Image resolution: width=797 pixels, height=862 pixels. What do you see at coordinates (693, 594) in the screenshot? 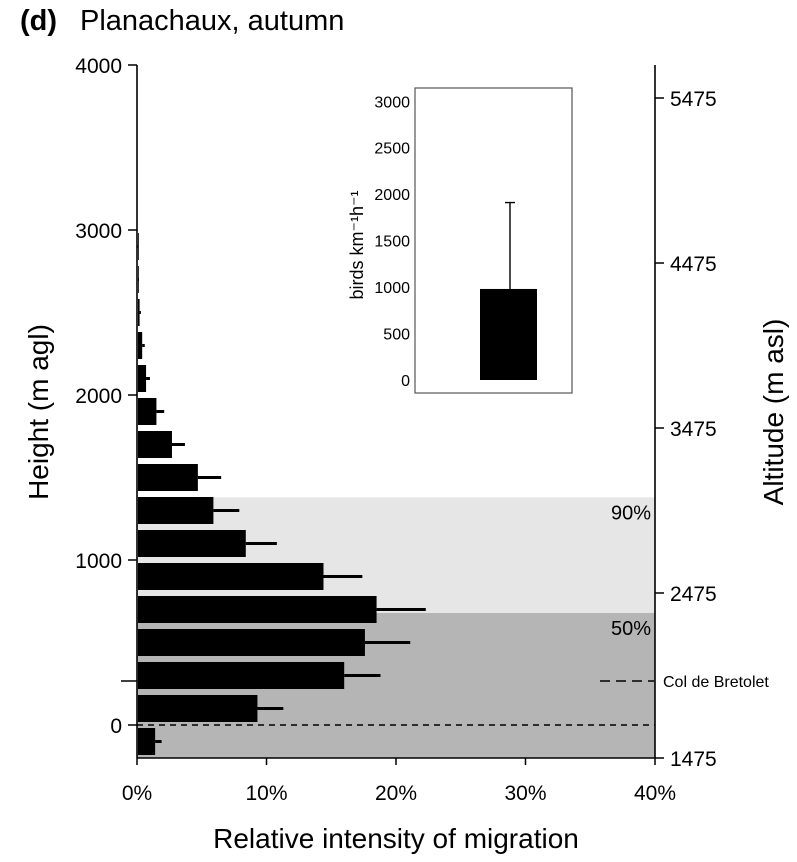
I see `y2-tick-label: 2475` at bounding box center [693, 594].